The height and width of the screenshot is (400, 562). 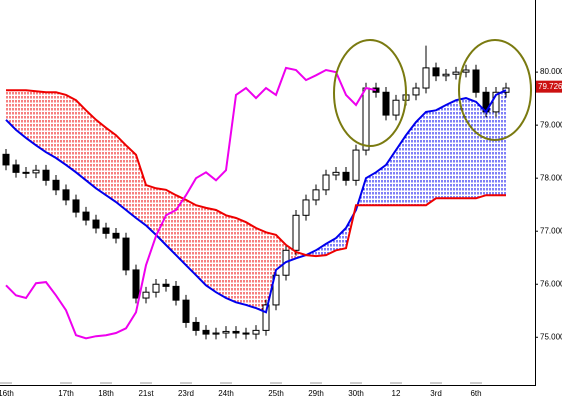 I want to click on x-tick-label: 6th, so click(x=475, y=393).